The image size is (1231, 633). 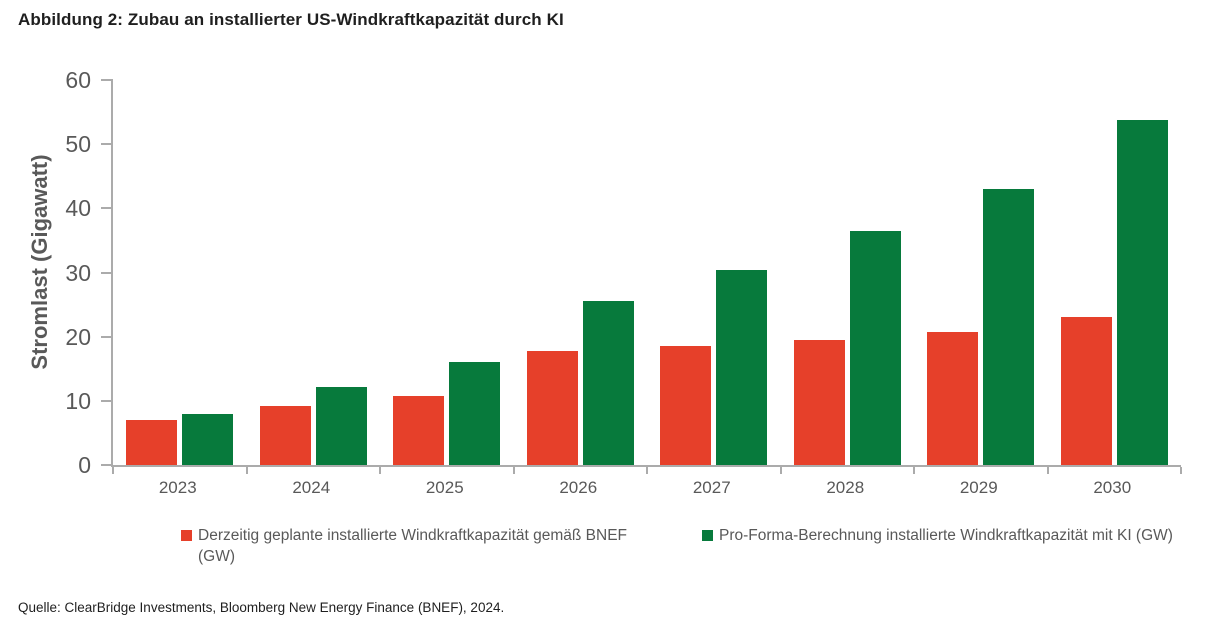 I want to click on bar-bnef-2025, so click(x=419, y=430).